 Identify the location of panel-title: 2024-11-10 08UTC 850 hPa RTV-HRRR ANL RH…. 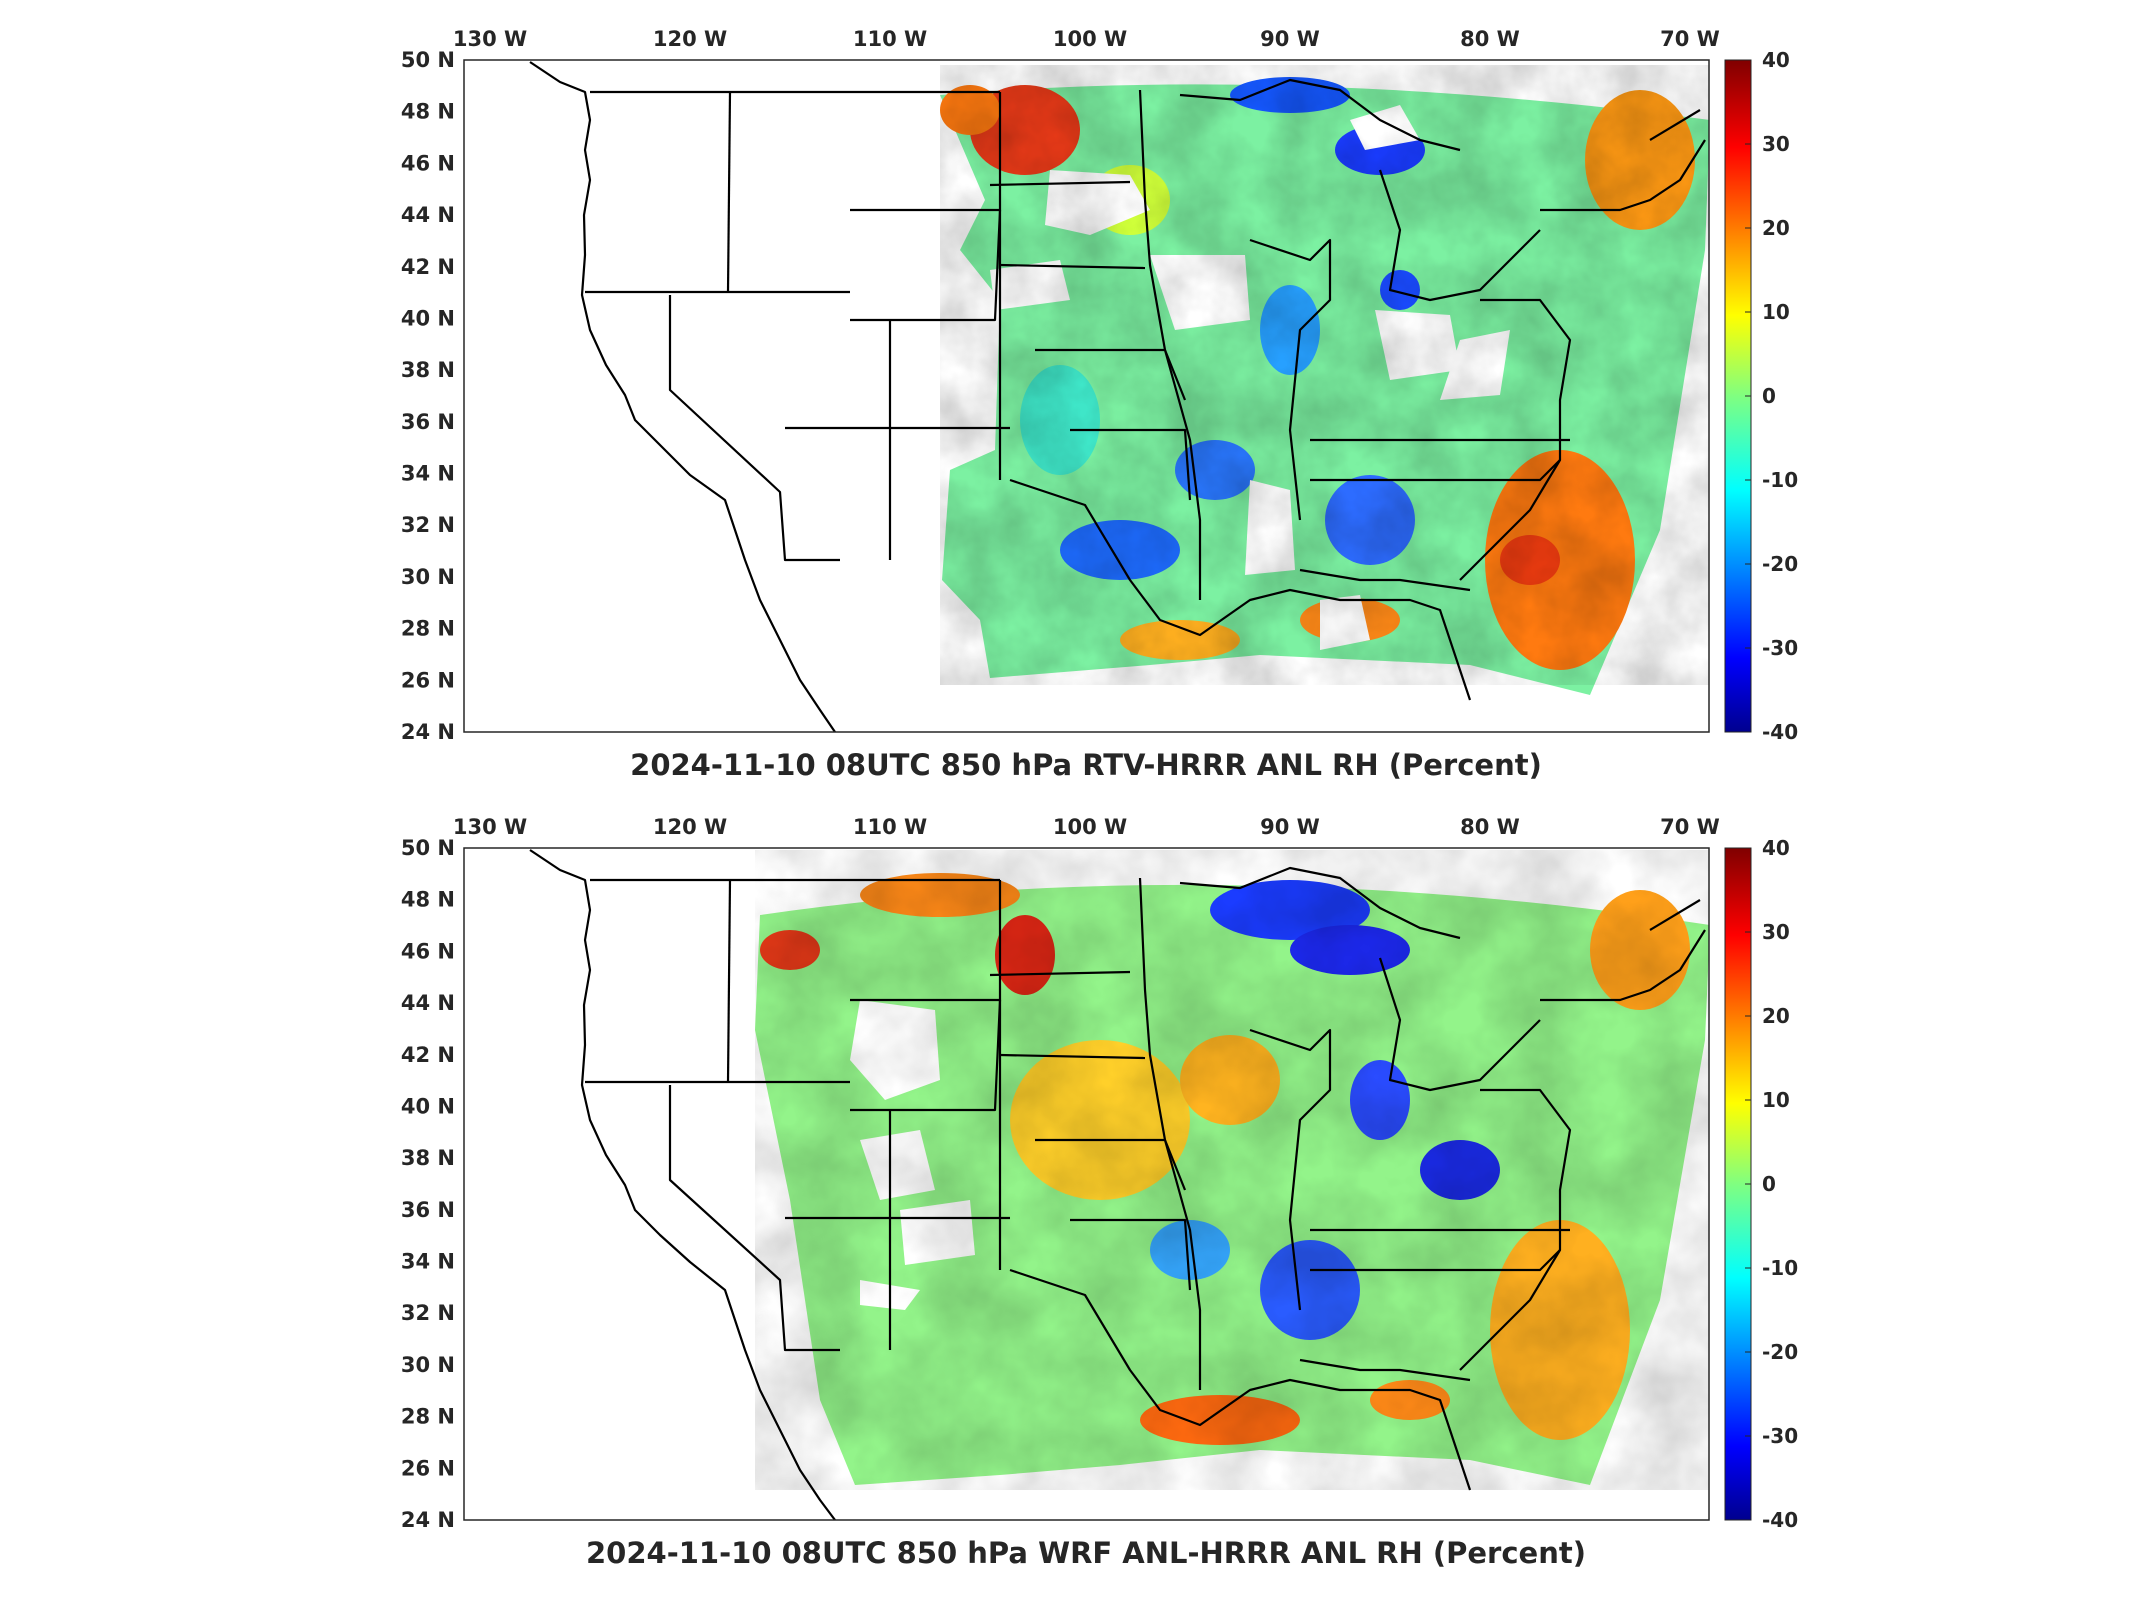
(1086, 765).